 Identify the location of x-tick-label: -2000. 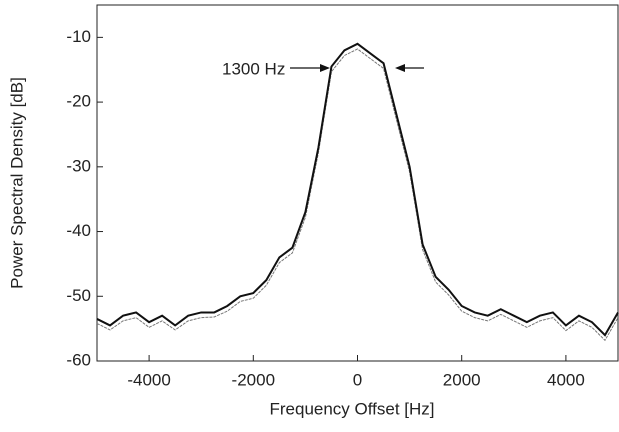
(253, 379).